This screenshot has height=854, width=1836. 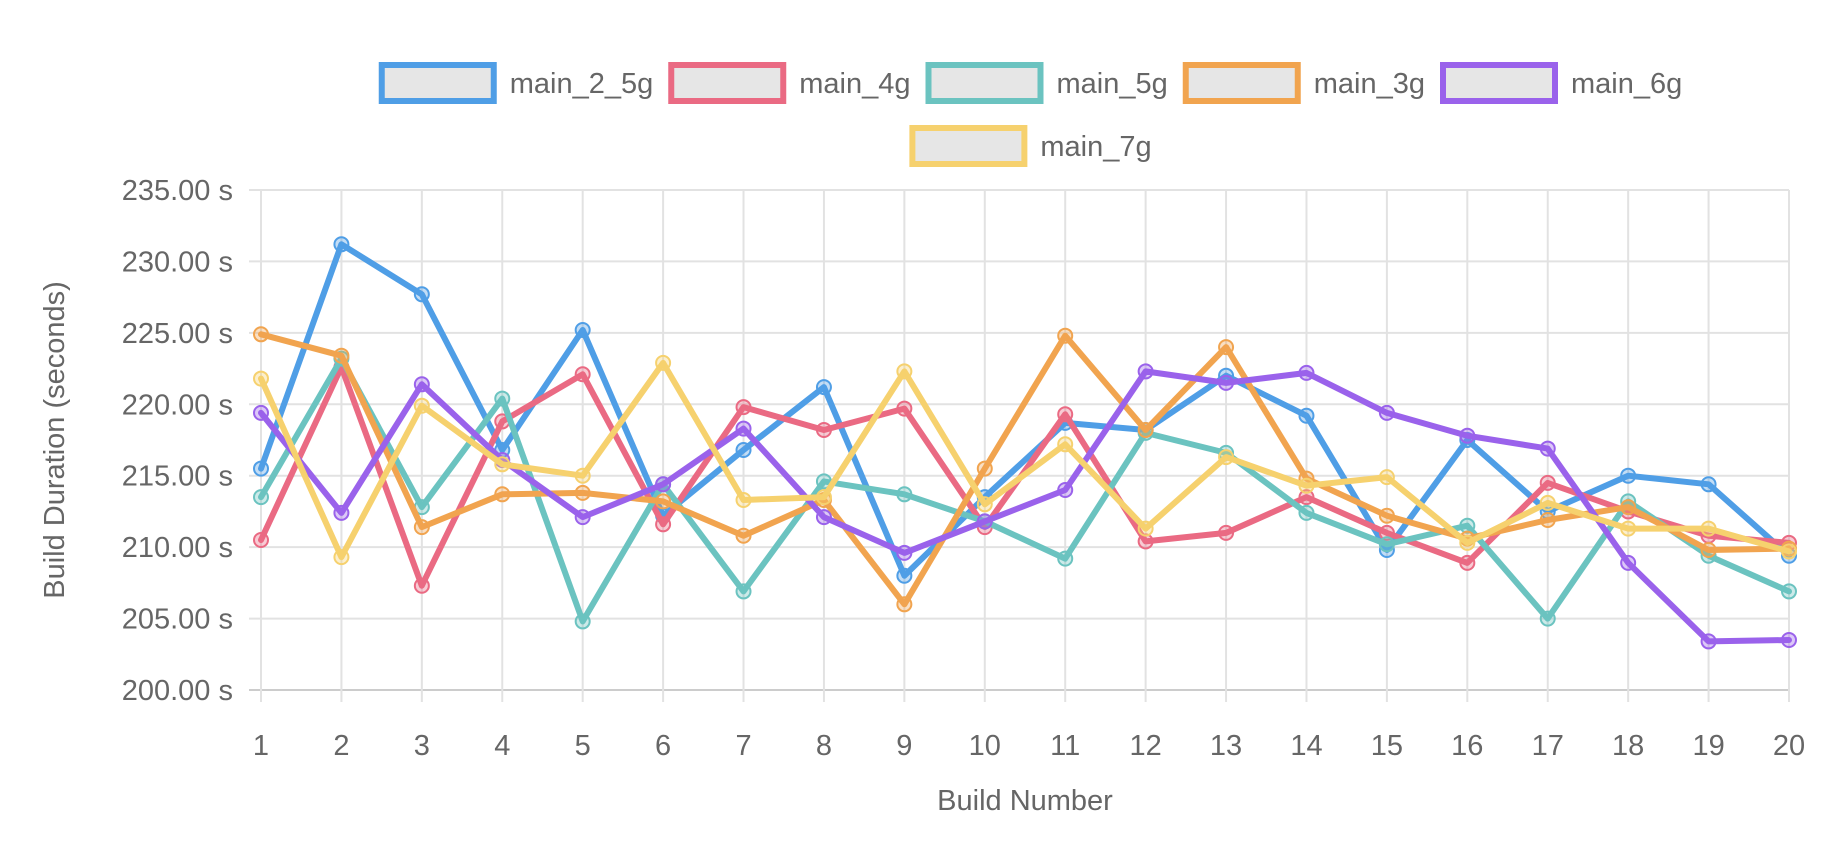 I want to click on x-tick-label: 9, so click(x=904, y=746).